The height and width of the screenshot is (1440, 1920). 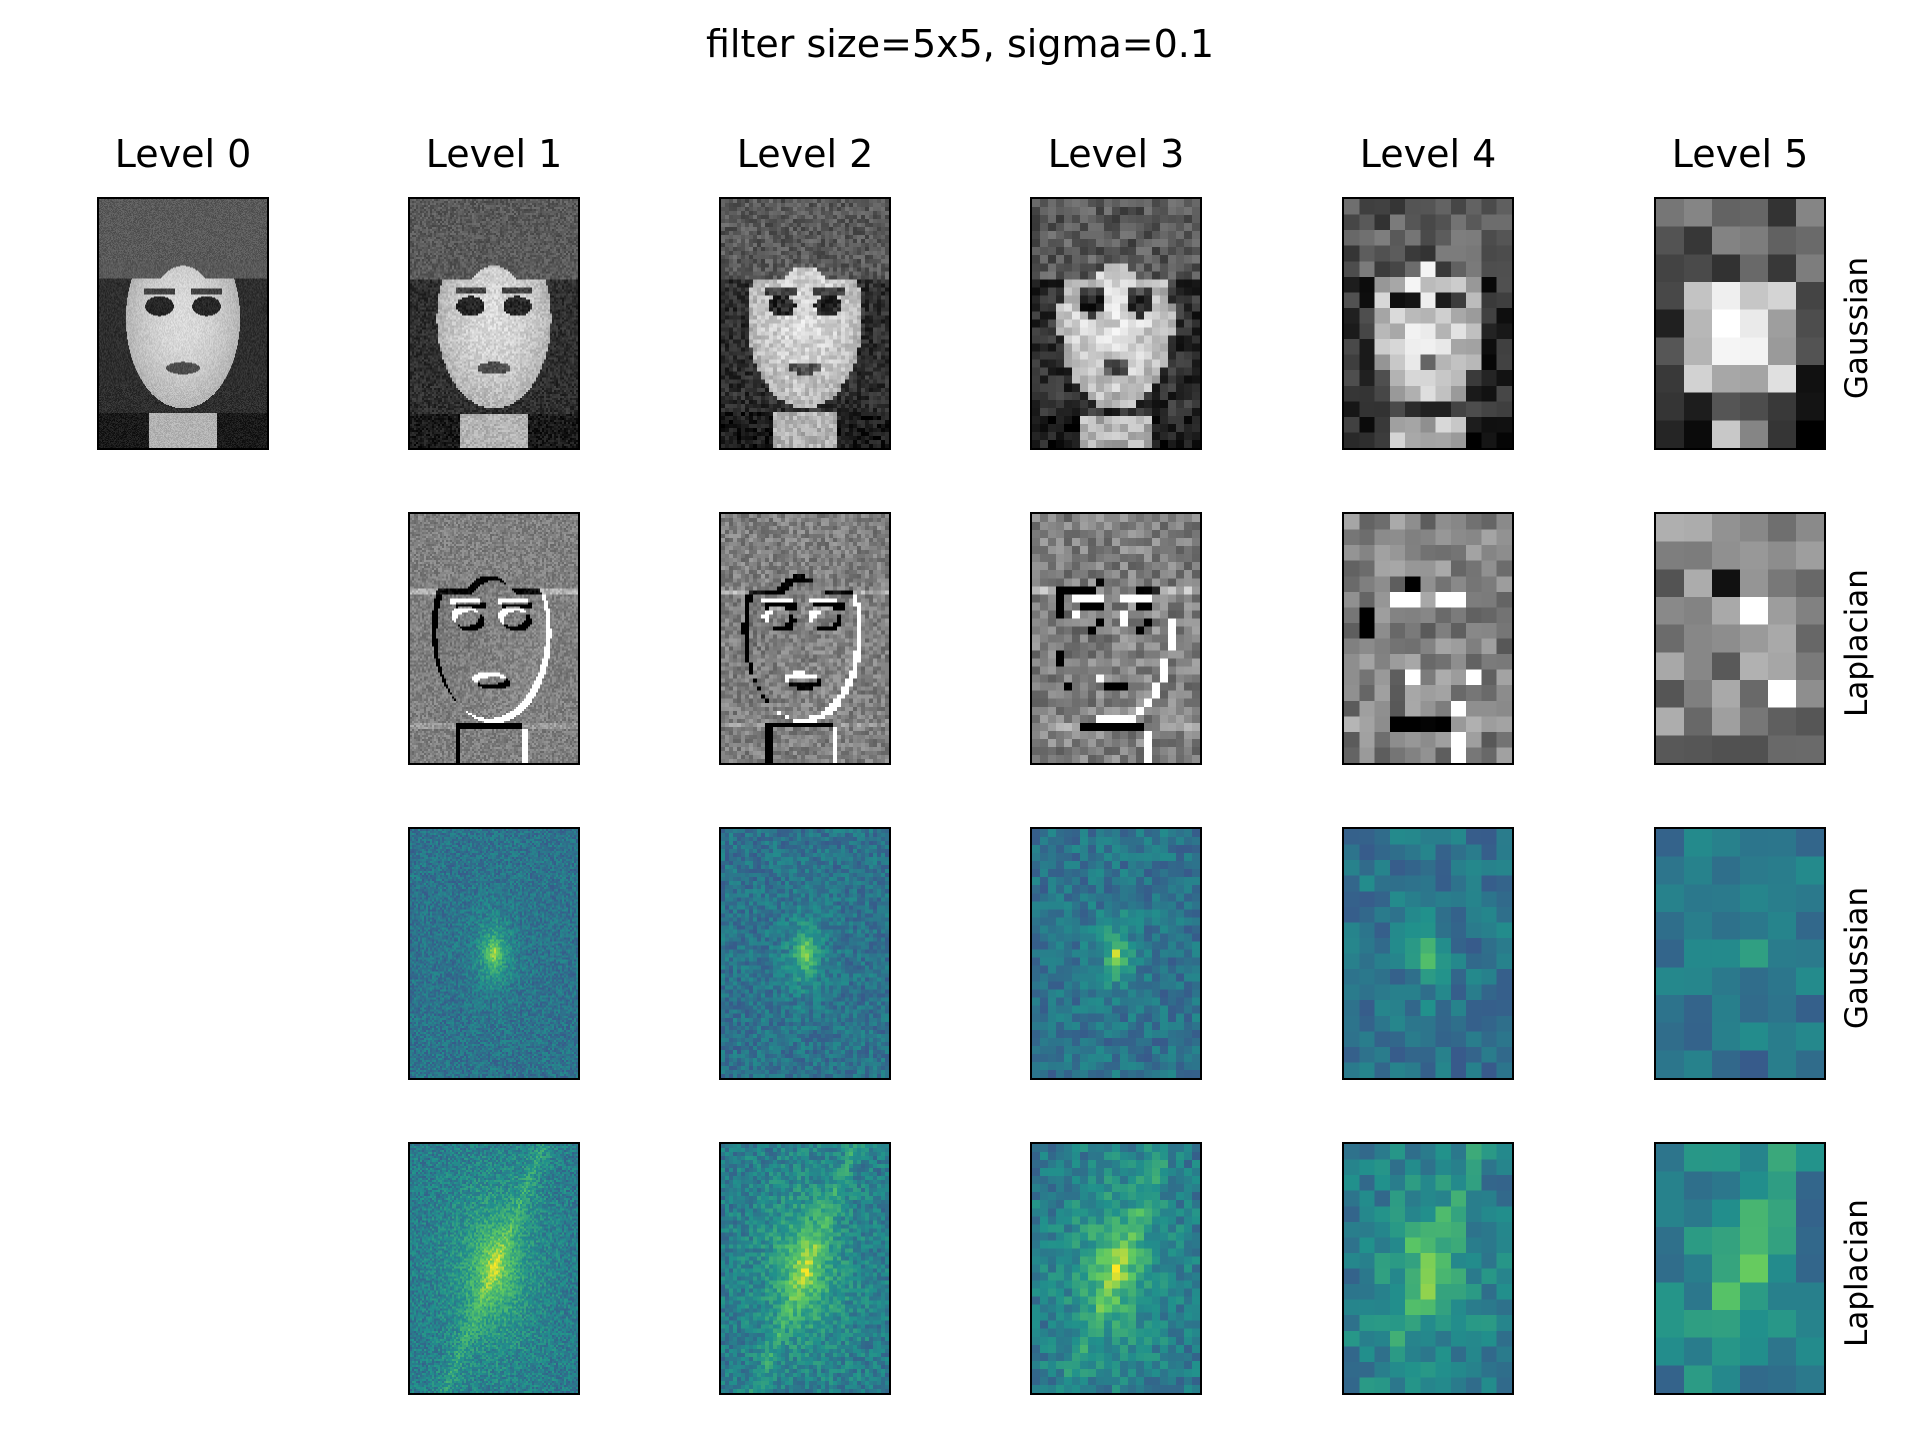 I want to click on column-title-level-1: Level 1, so click(x=494, y=154).